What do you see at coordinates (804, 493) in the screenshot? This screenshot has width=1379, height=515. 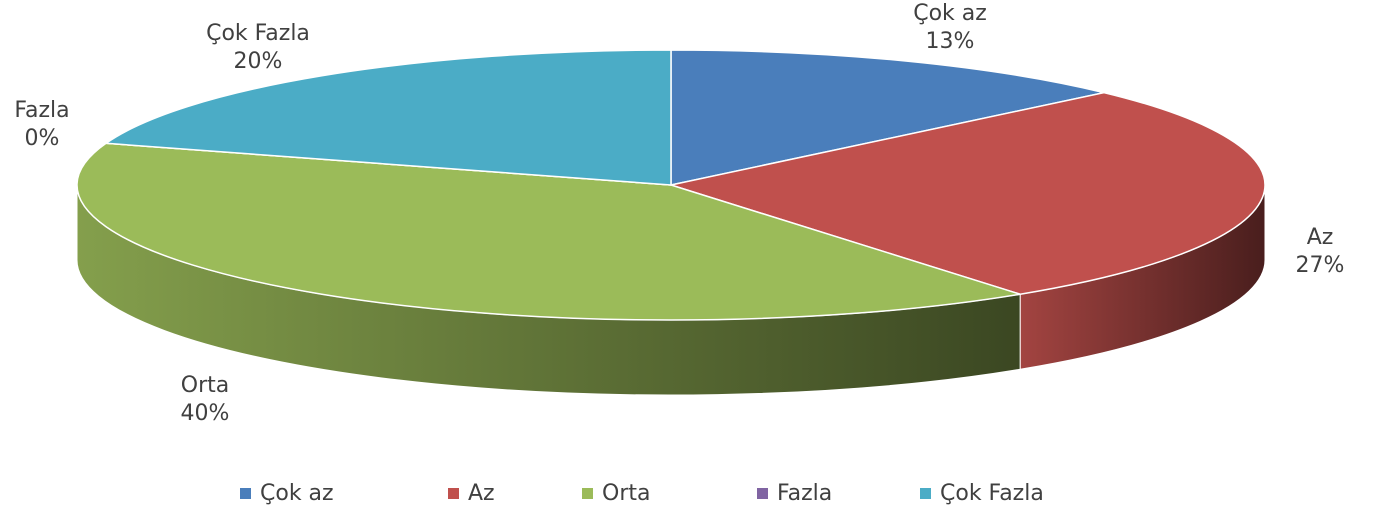 I see `legend-label: Fazla` at bounding box center [804, 493].